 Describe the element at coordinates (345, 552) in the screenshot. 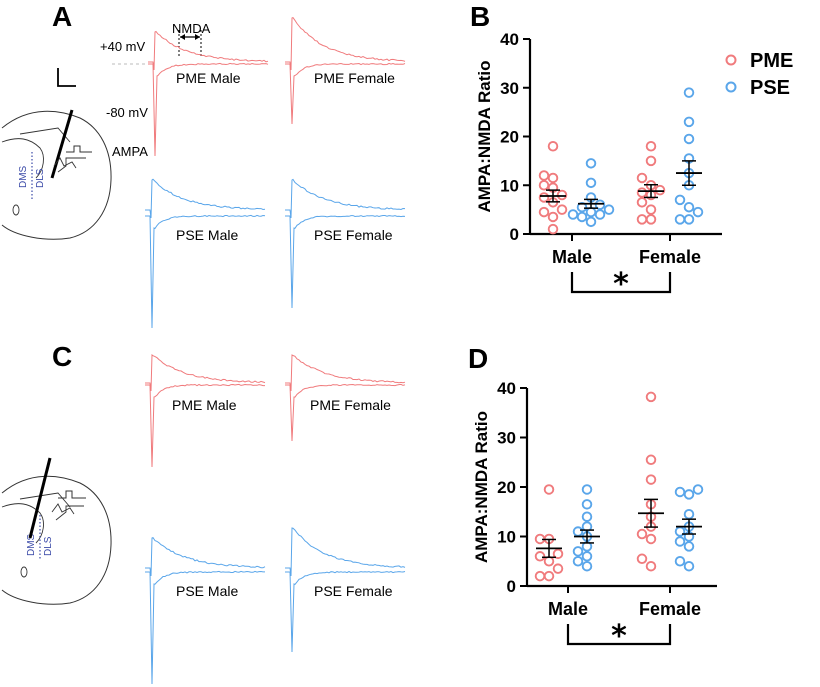

I see `trace-c-pse-female-pos` at that location.